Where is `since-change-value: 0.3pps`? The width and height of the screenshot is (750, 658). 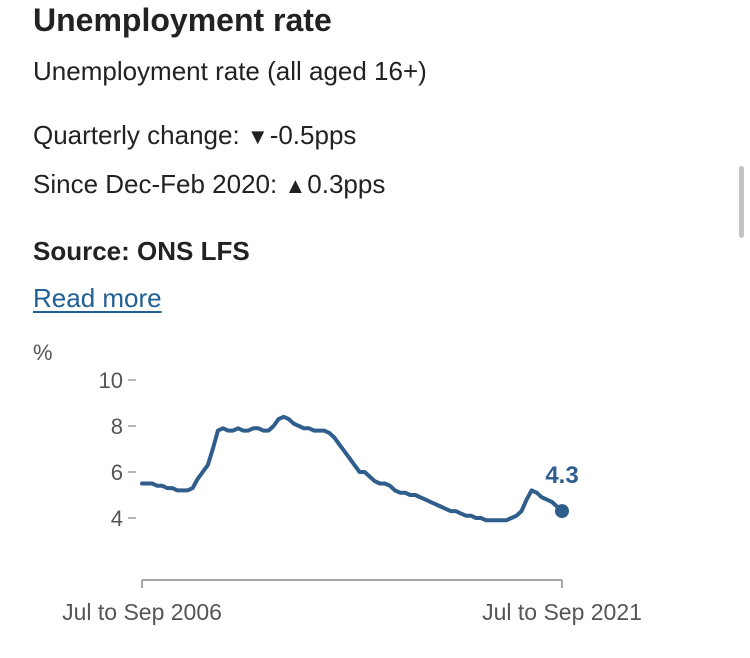 since-change-value: 0.3pps is located at coordinates (346, 184).